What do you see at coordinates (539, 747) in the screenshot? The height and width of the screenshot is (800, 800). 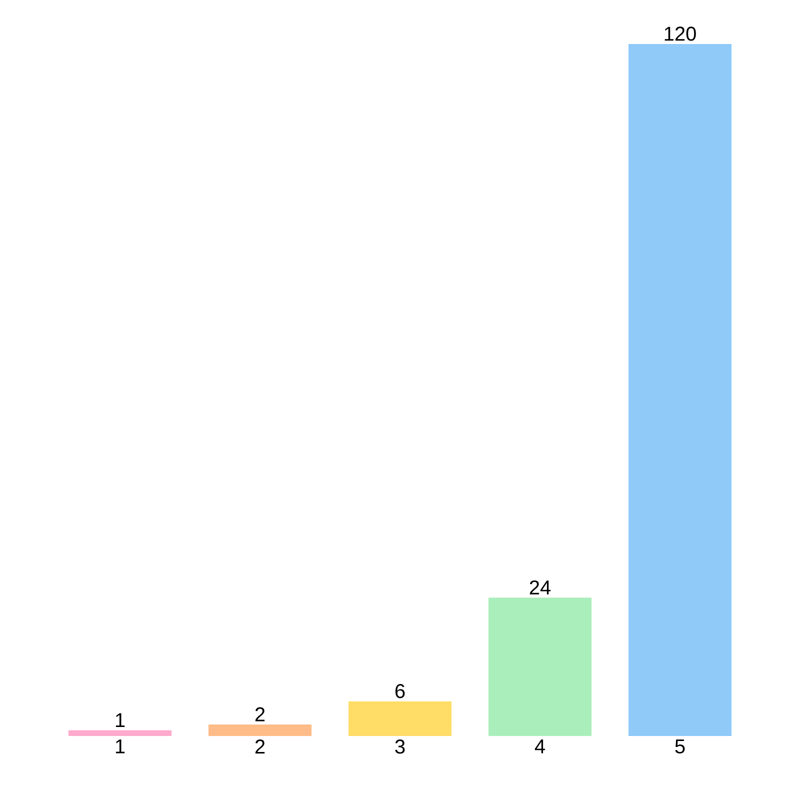 I see `x-tick-label: 4` at bounding box center [539, 747].